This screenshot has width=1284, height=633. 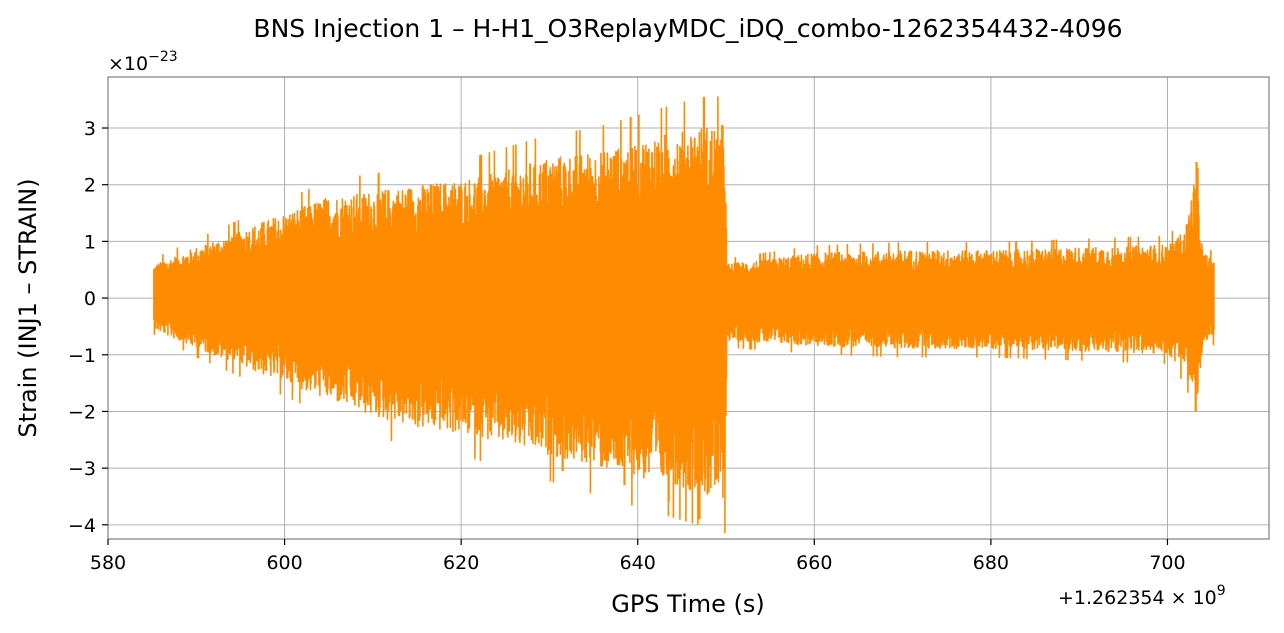 I want to click on x-offset-exponent: 9, so click(x=1221, y=591).